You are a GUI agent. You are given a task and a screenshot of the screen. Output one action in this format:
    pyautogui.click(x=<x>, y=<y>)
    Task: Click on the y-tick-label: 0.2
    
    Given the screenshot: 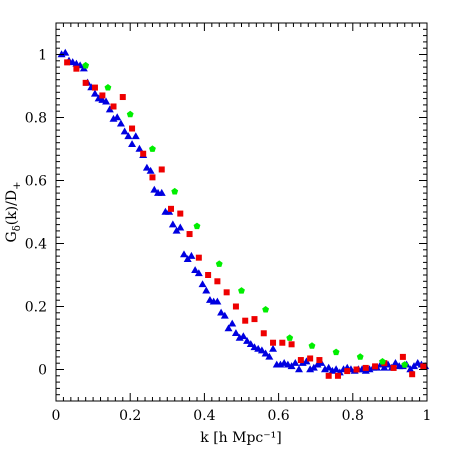 What is the action you would take?
    pyautogui.click(x=36, y=308)
    